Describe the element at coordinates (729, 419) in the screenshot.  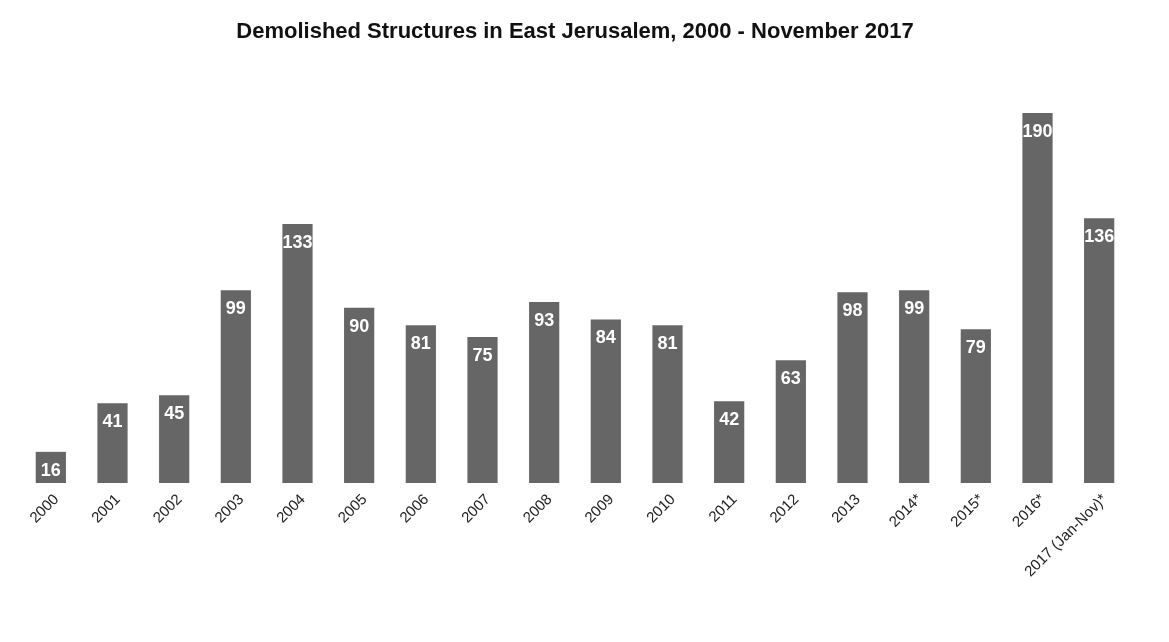
I see `data-label: 42` at that location.